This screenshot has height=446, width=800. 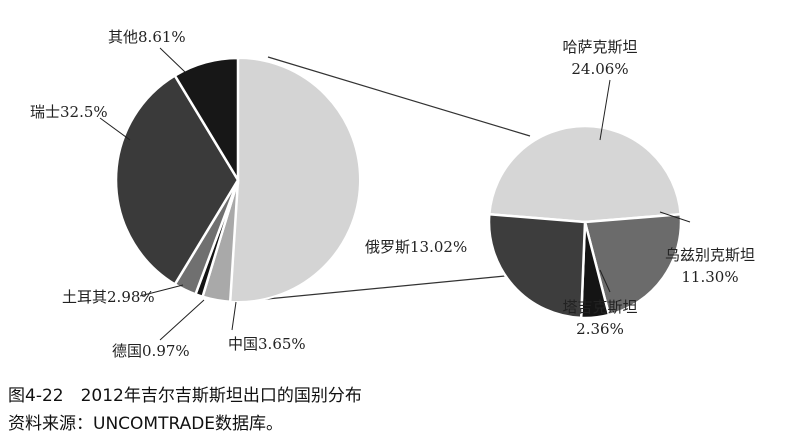 What do you see at coordinates (127, 351) in the screenshot?
I see `data-label-part: 德国` at bounding box center [127, 351].